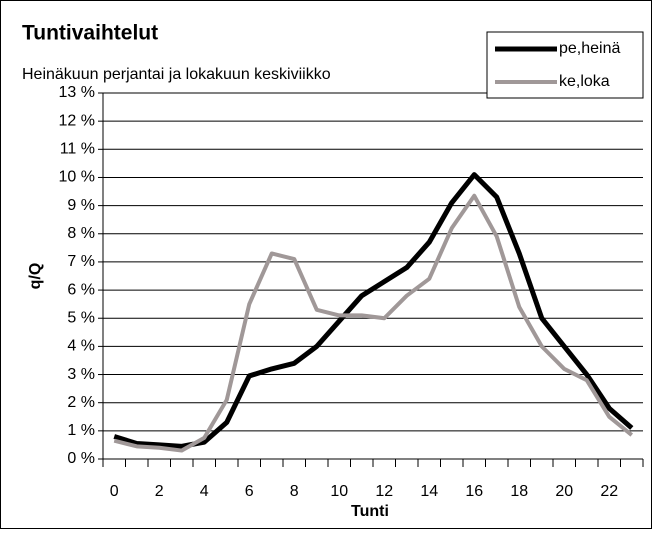 This screenshot has height=534, width=652. What do you see at coordinates (519, 491) in the screenshot?
I see `x-tick-label: 18` at bounding box center [519, 491].